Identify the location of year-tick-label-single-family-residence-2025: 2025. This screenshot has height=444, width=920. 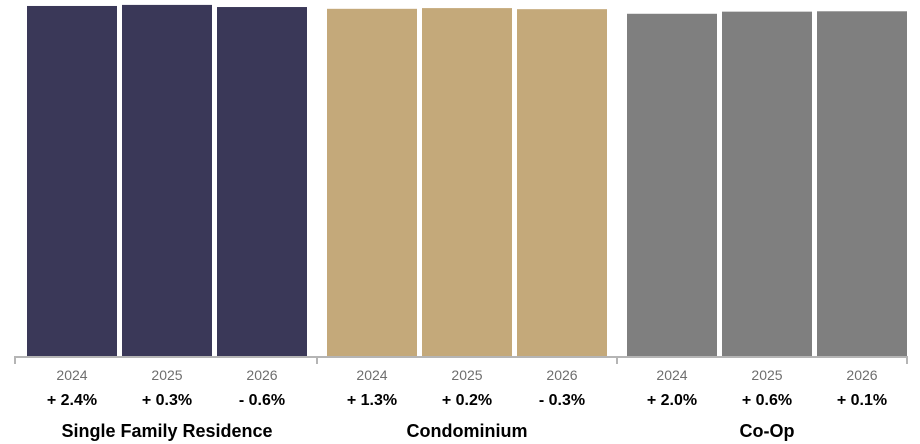
(166, 375).